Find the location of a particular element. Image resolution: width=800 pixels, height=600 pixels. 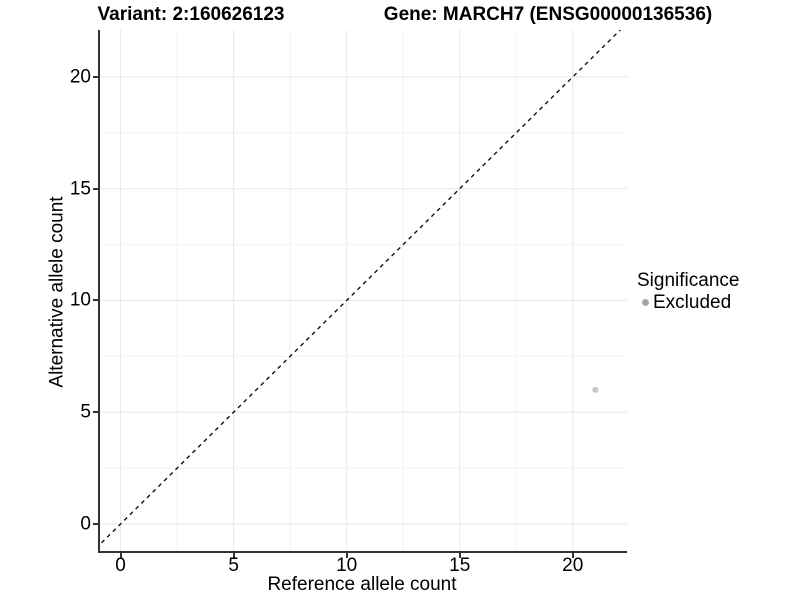

legend-entries: Excluded is located at coordinates (688, 302).